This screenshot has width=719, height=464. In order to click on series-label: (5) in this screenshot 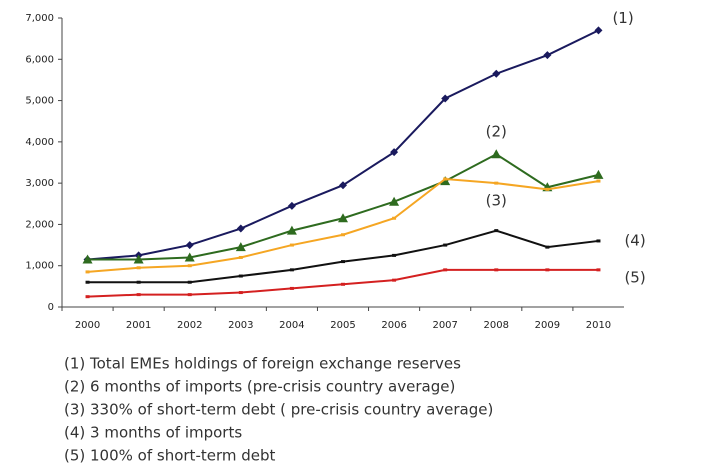, I will do `click(634, 277)`.